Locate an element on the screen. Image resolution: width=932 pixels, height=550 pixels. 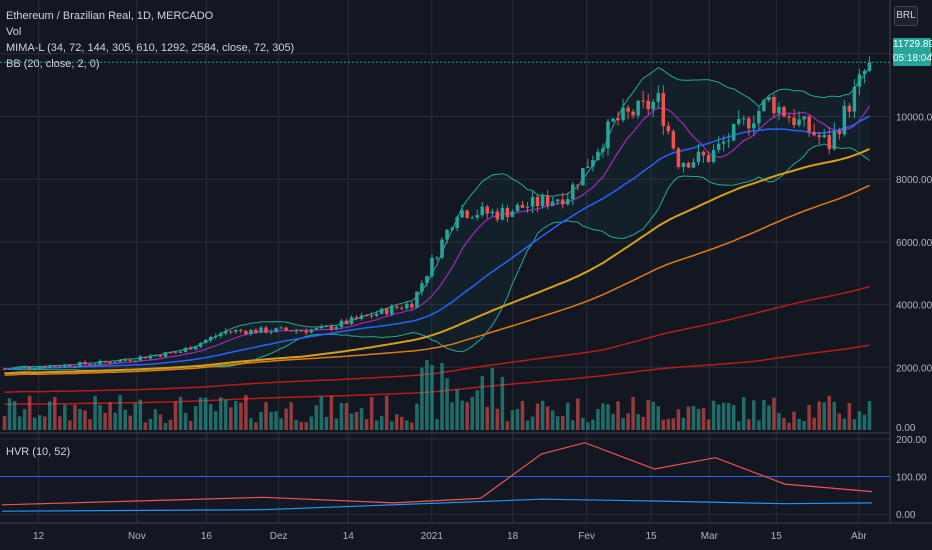
bb-legend: BB (20, close, 2, 0) is located at coordinates (53, 64).